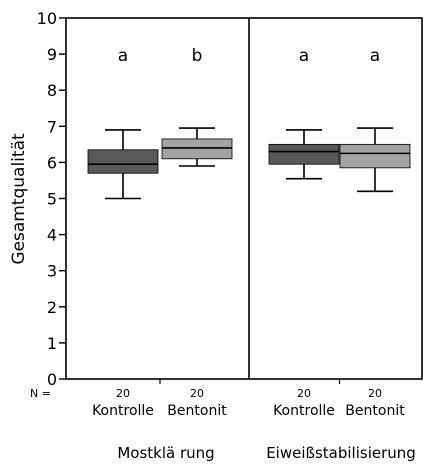  Describe the element at coordinates (197, 232) in the screenshot. I see `box-bentonit: b 20 Bentonit` at that location.